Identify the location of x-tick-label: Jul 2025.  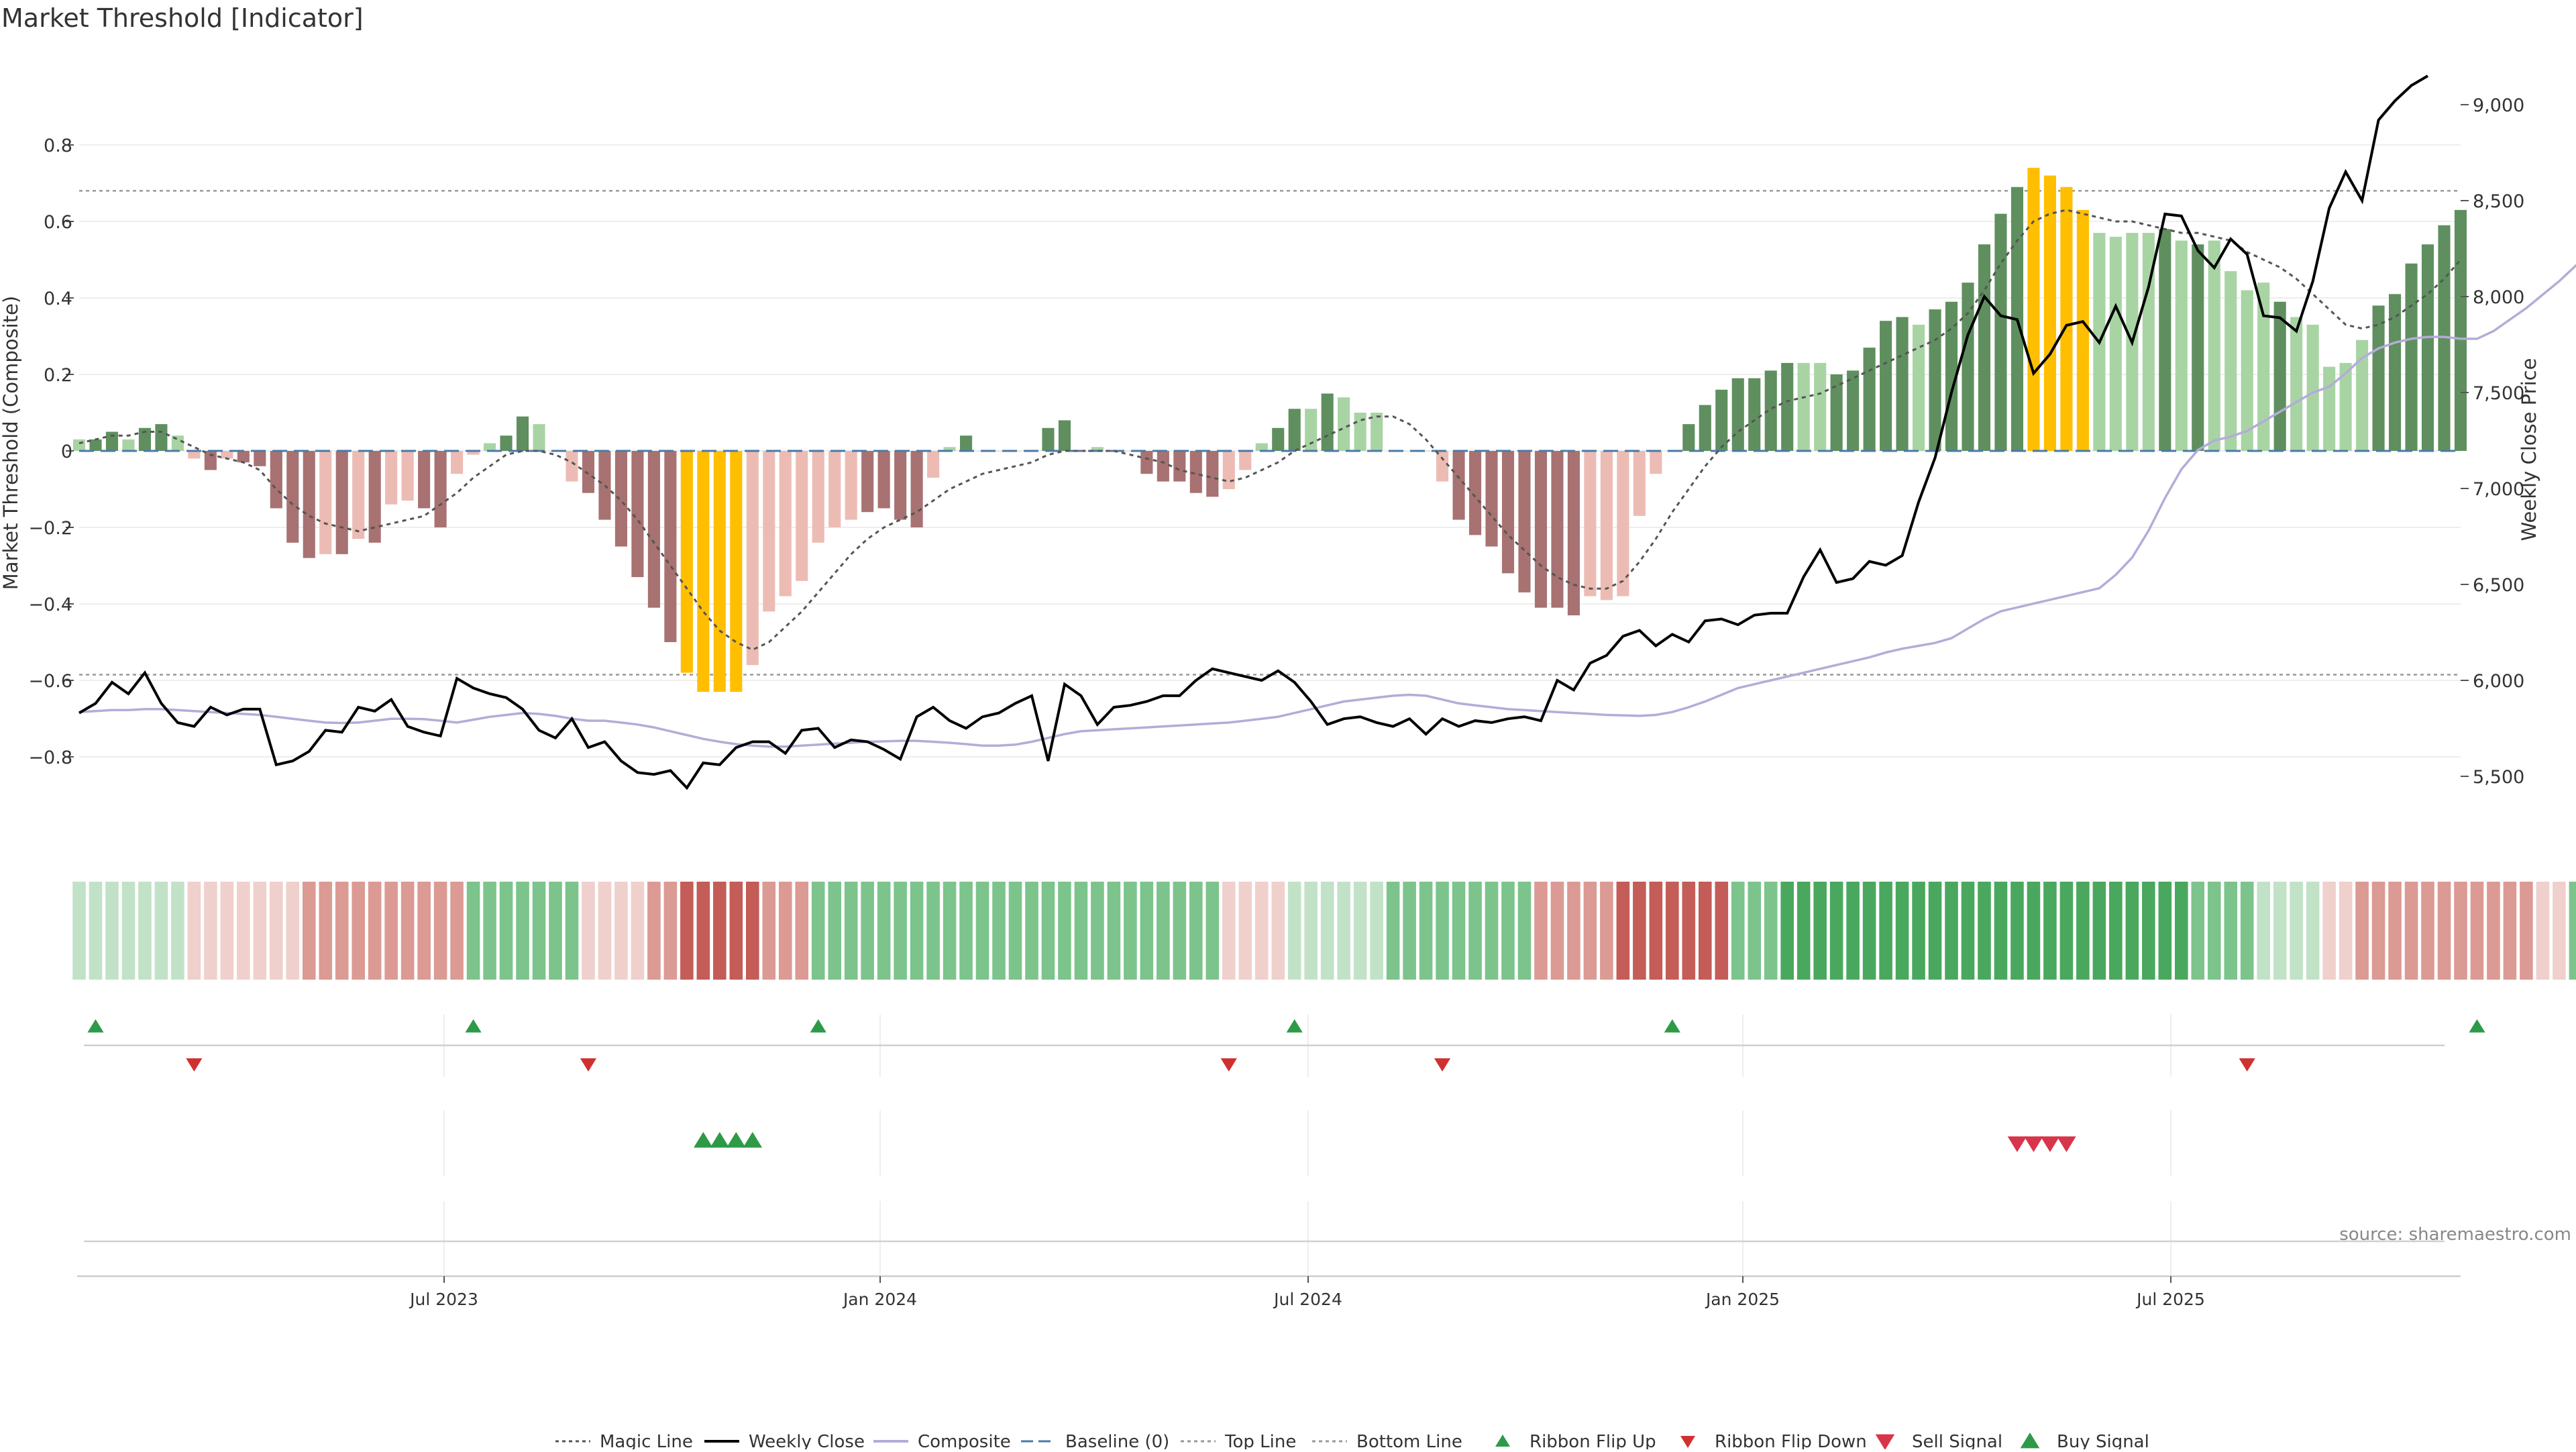
(2170, 1300).